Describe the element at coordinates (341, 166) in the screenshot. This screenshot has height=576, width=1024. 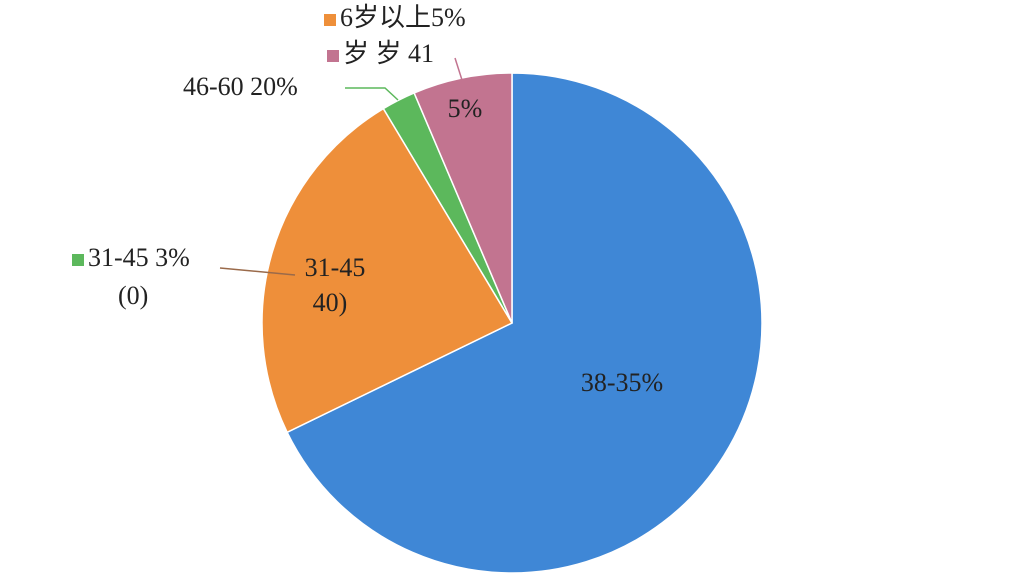
I see `leader-lines` at that location.